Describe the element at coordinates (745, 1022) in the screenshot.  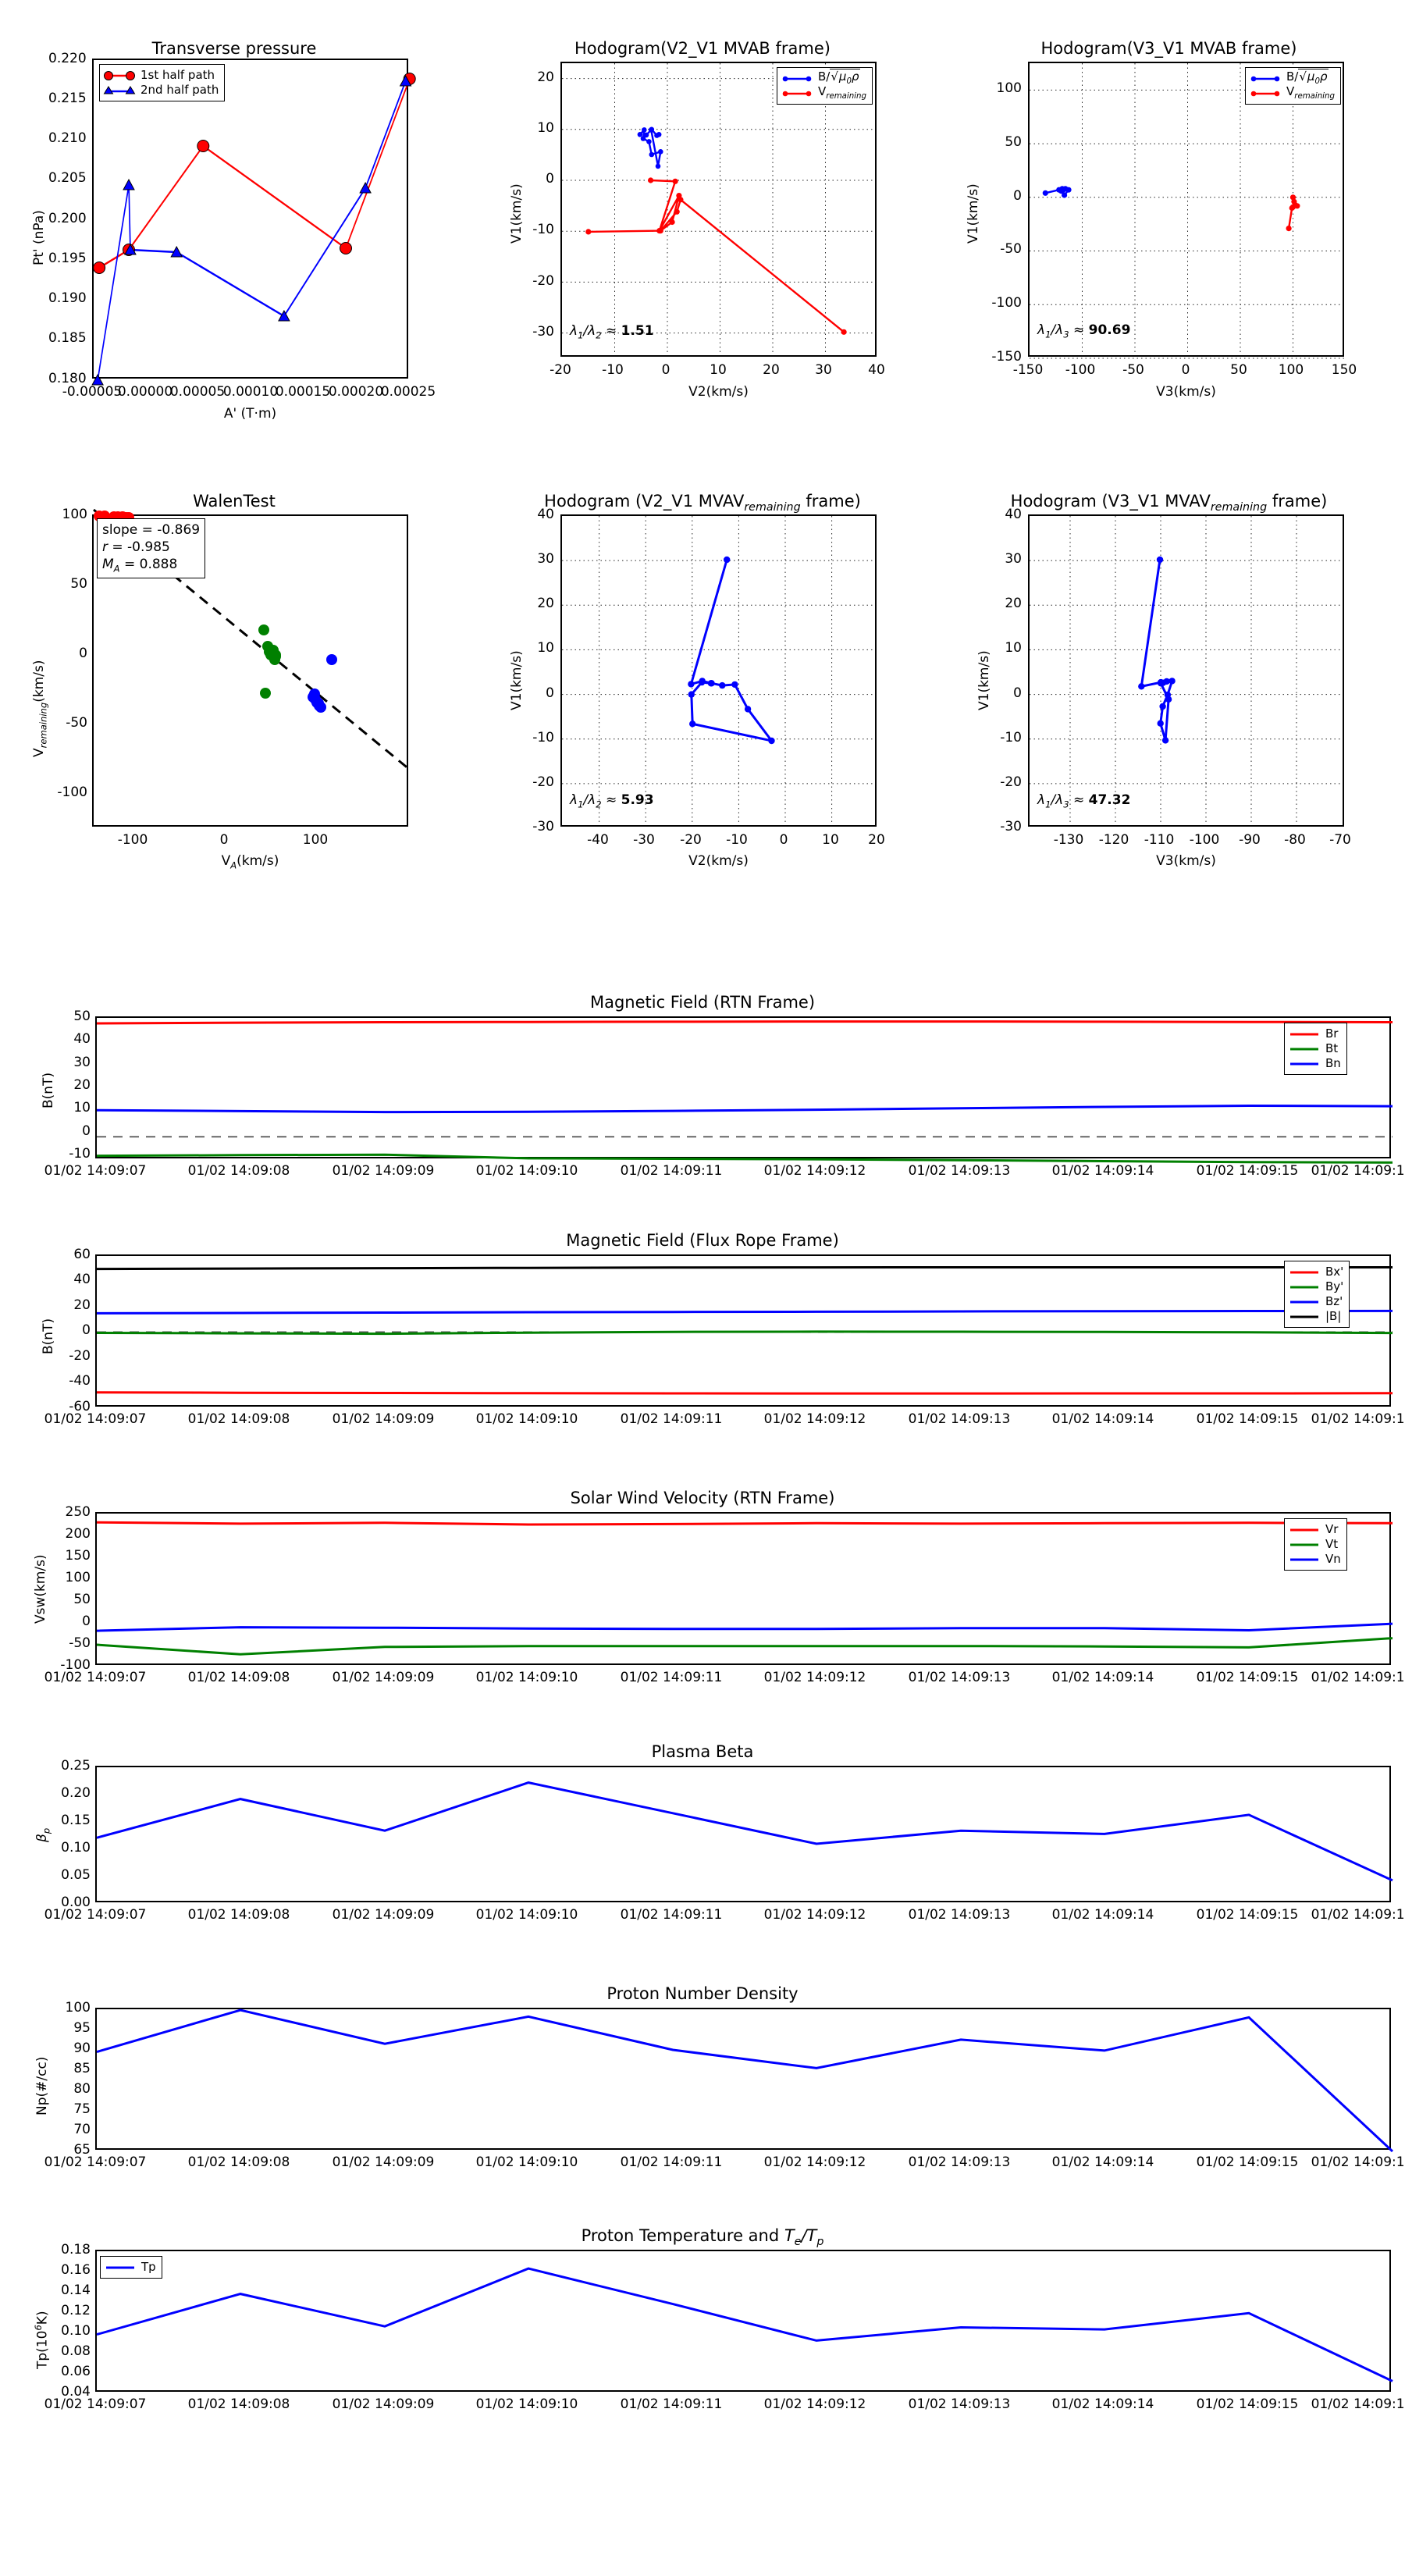
I see `series-br` at that location.